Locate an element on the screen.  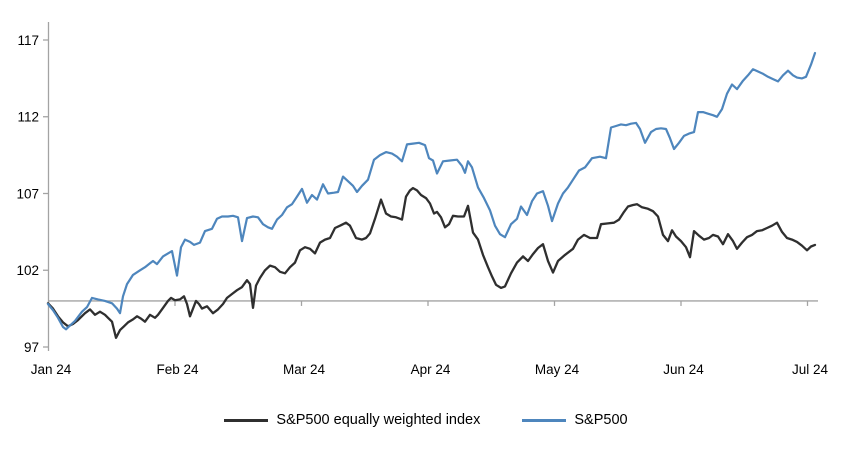
y-axis-label: 112 is located at coordinates (28, 117).